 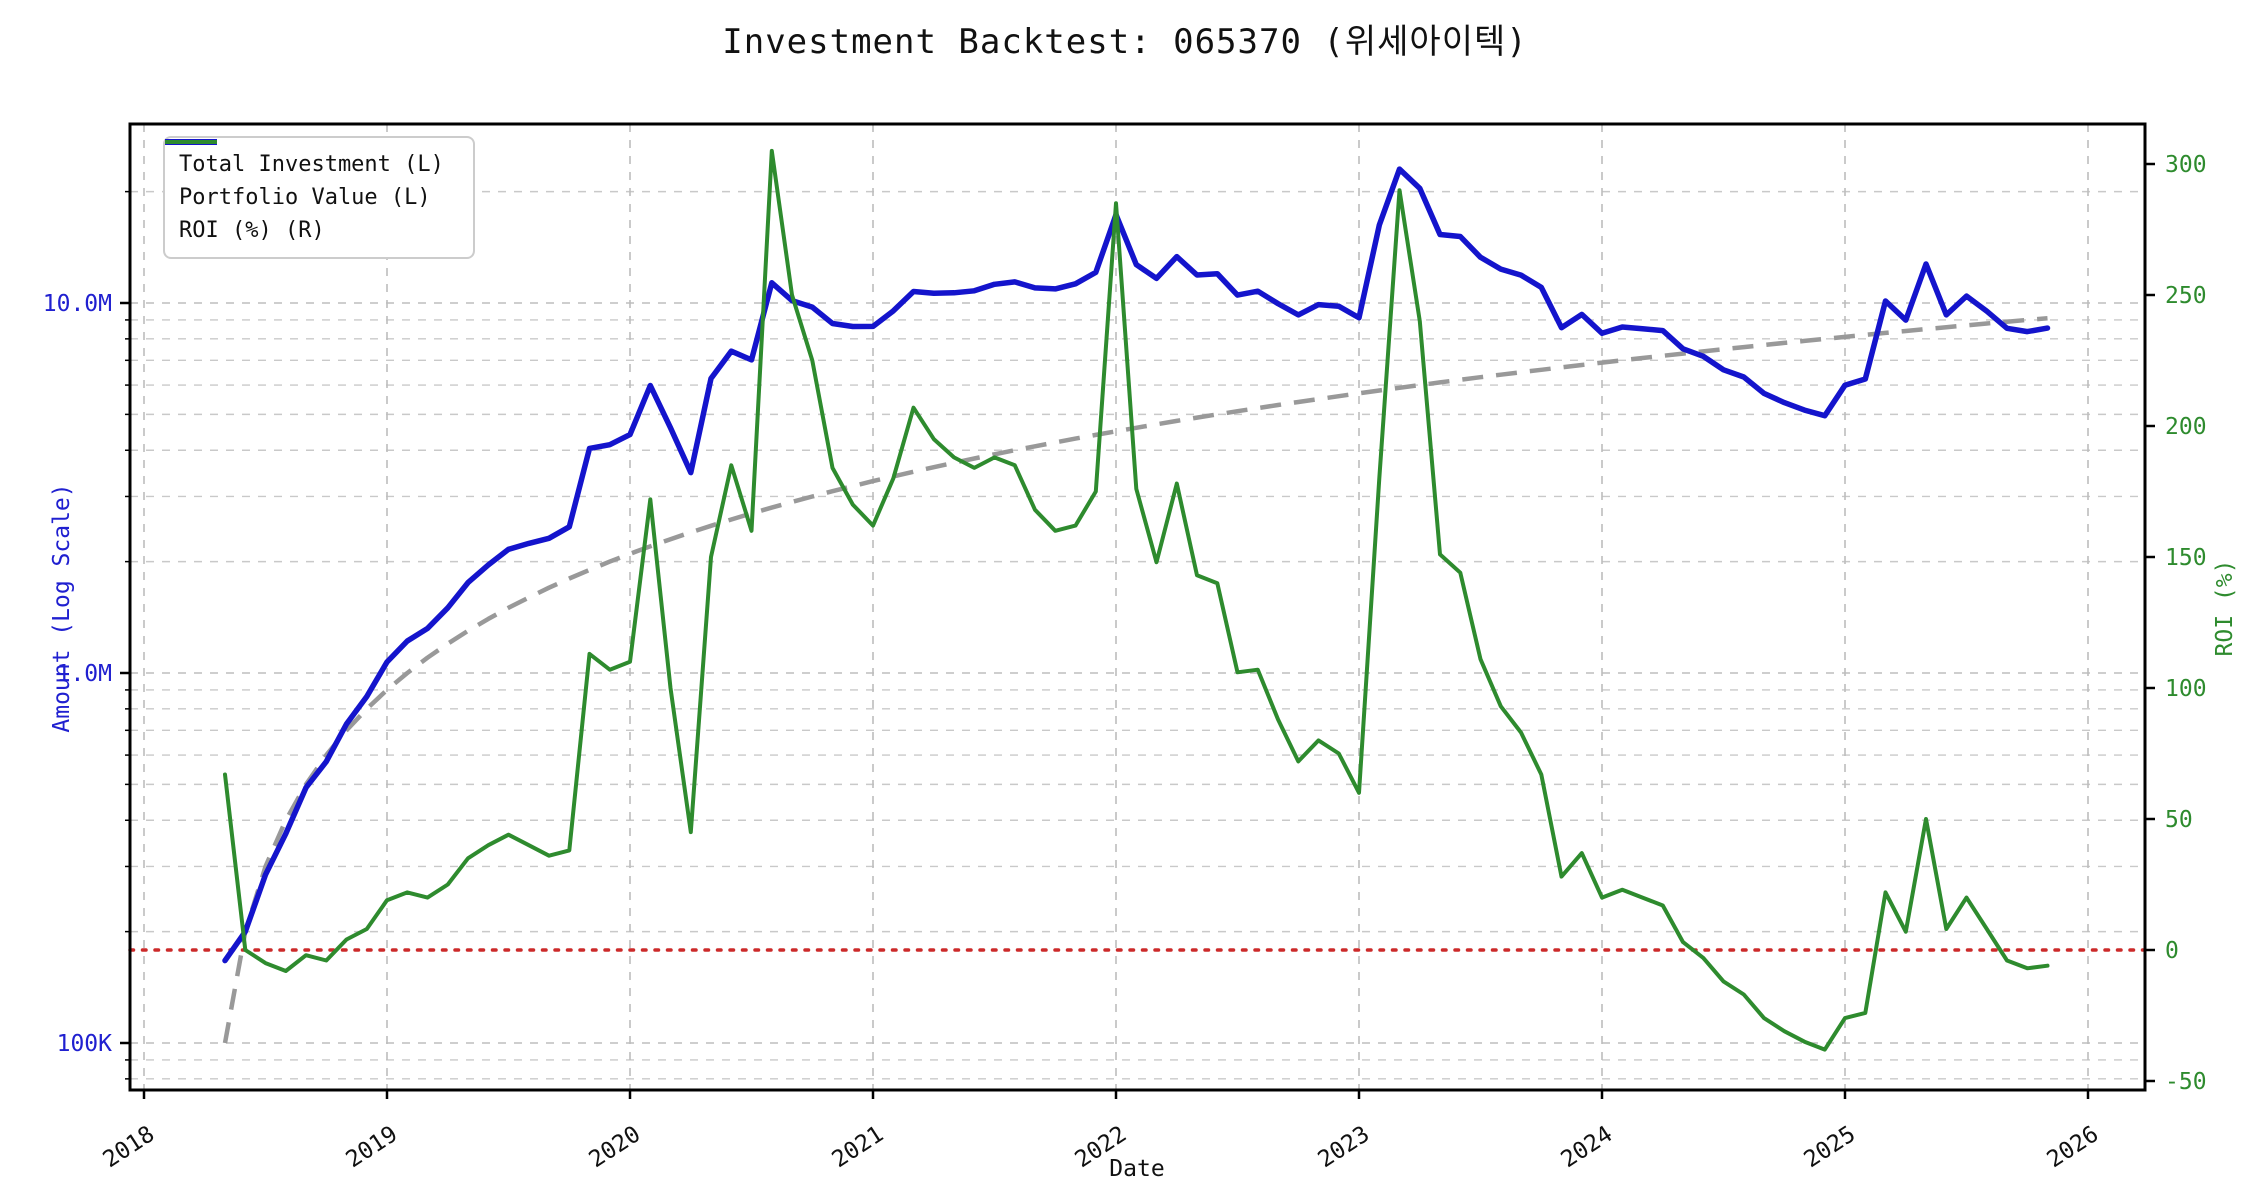 What do you see at coordinates (2186, 1082) in the screenshot?
I see `svg-text: -50` at bounding box center [2186, 1082].